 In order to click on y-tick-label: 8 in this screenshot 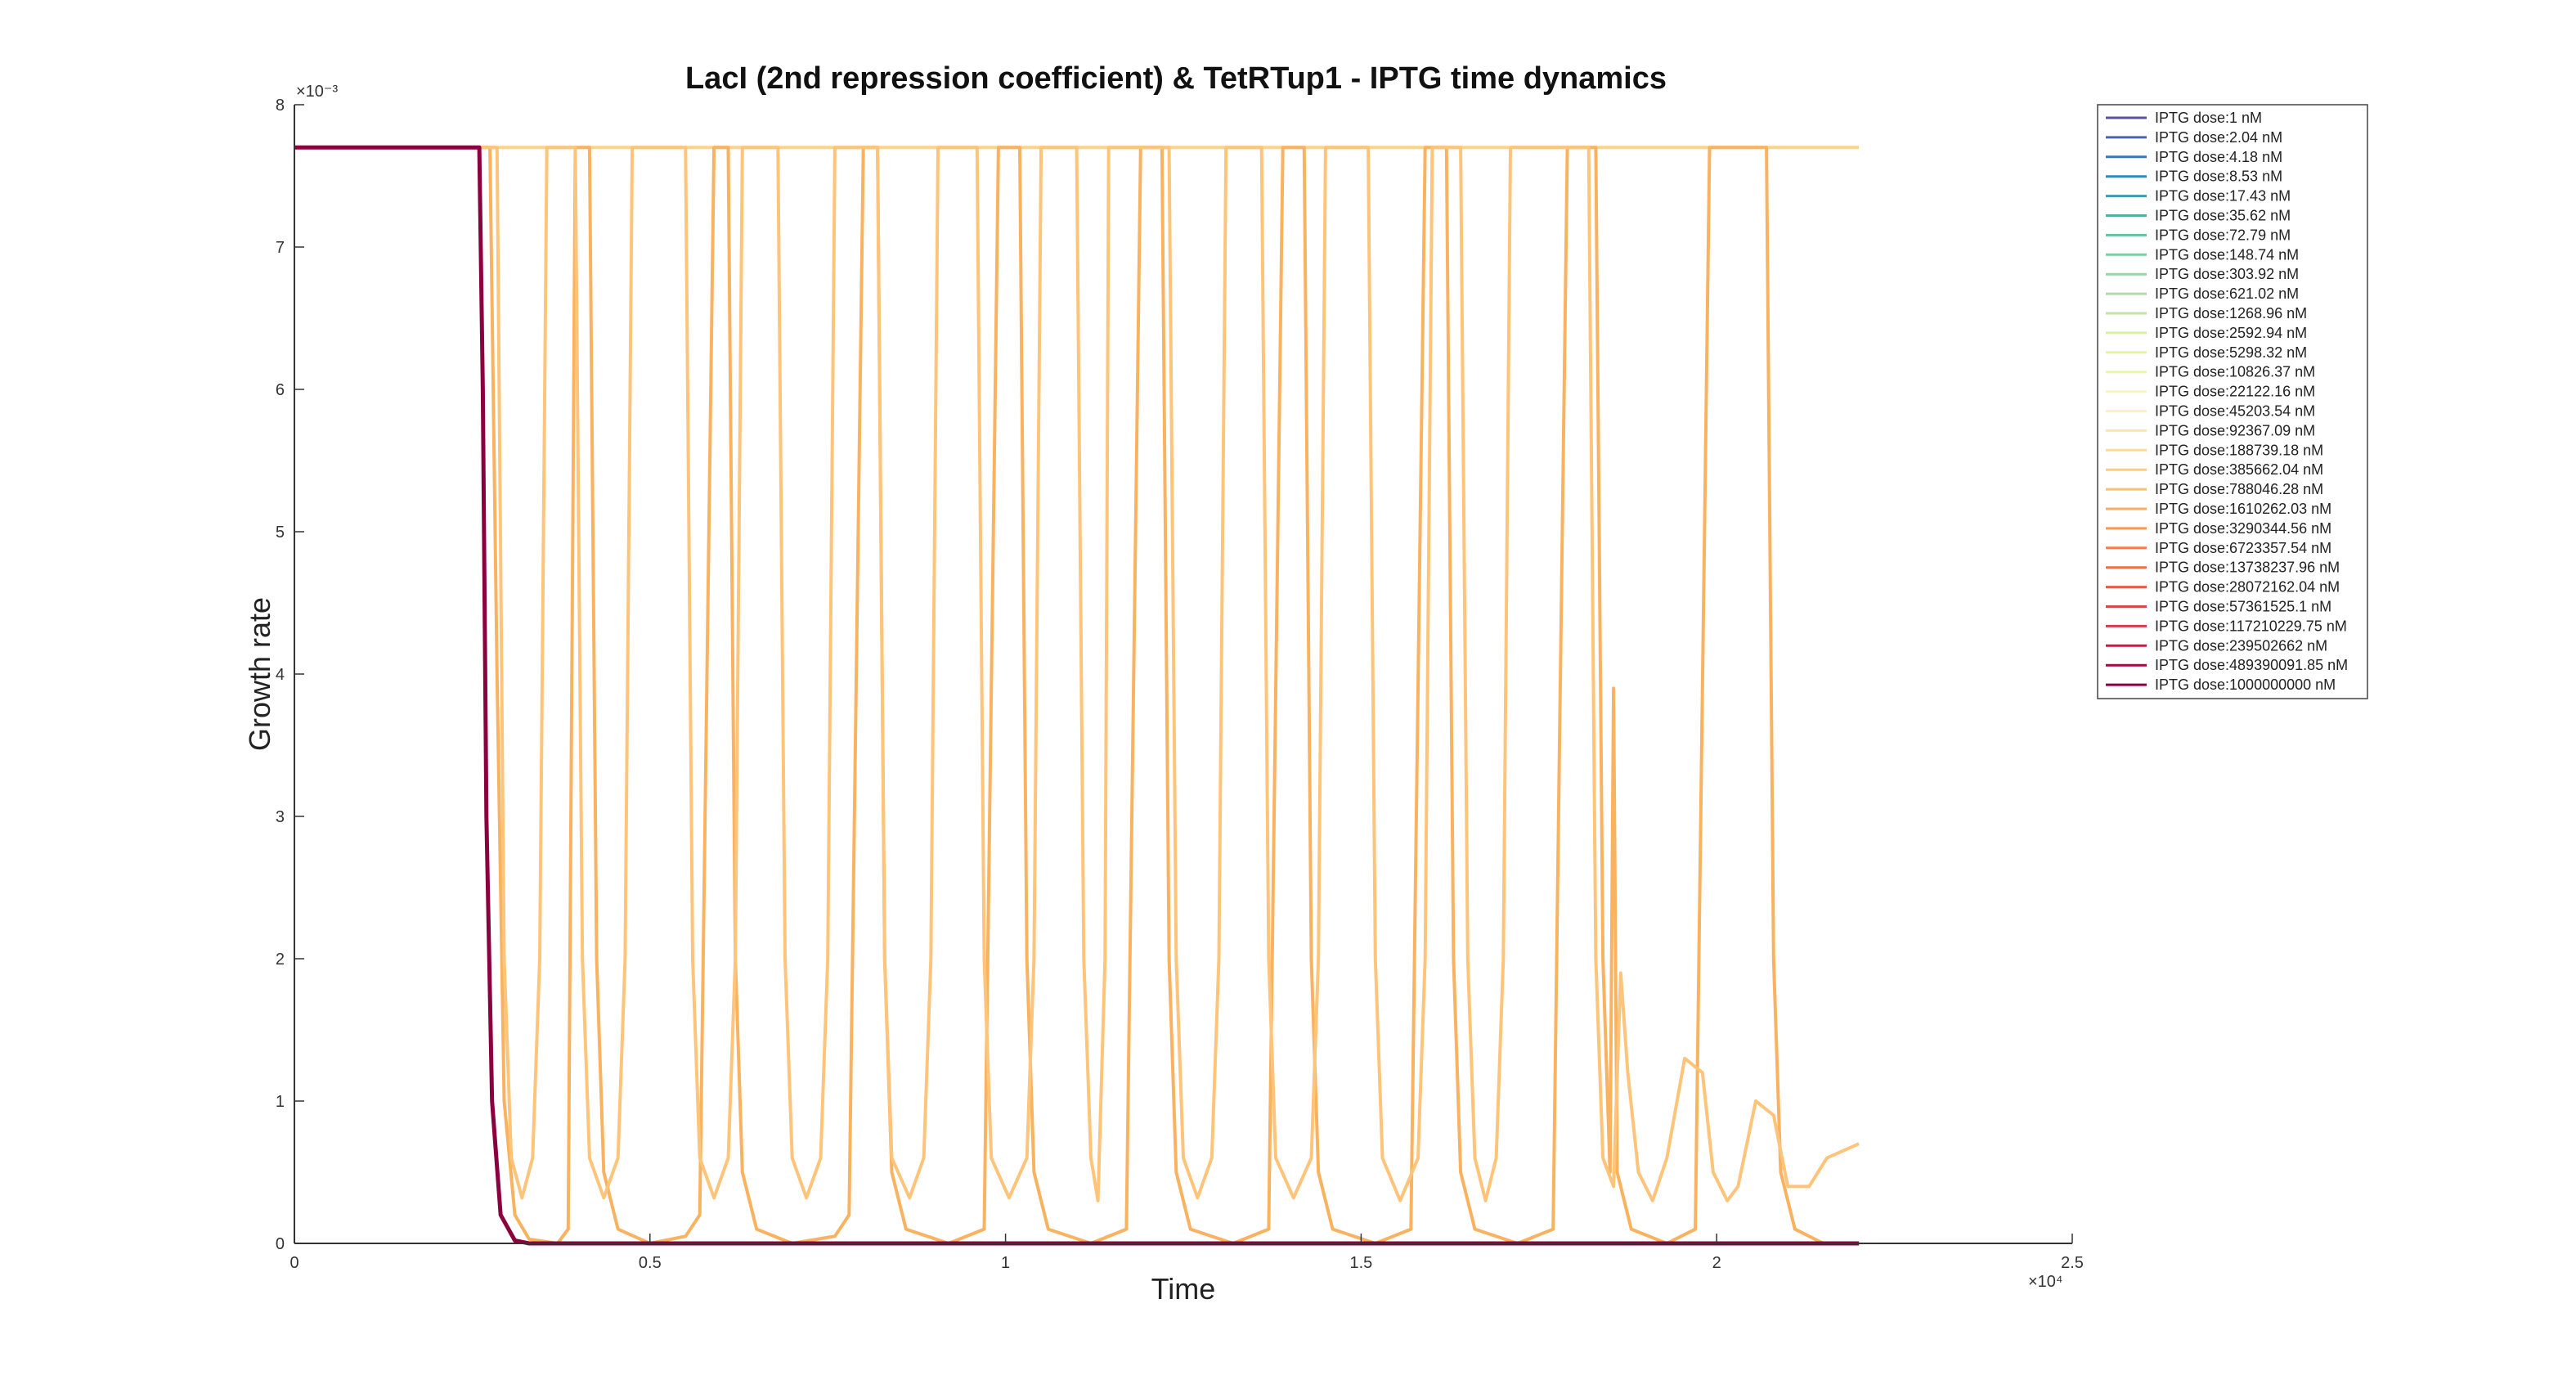, I will do `click(281, 106)`.